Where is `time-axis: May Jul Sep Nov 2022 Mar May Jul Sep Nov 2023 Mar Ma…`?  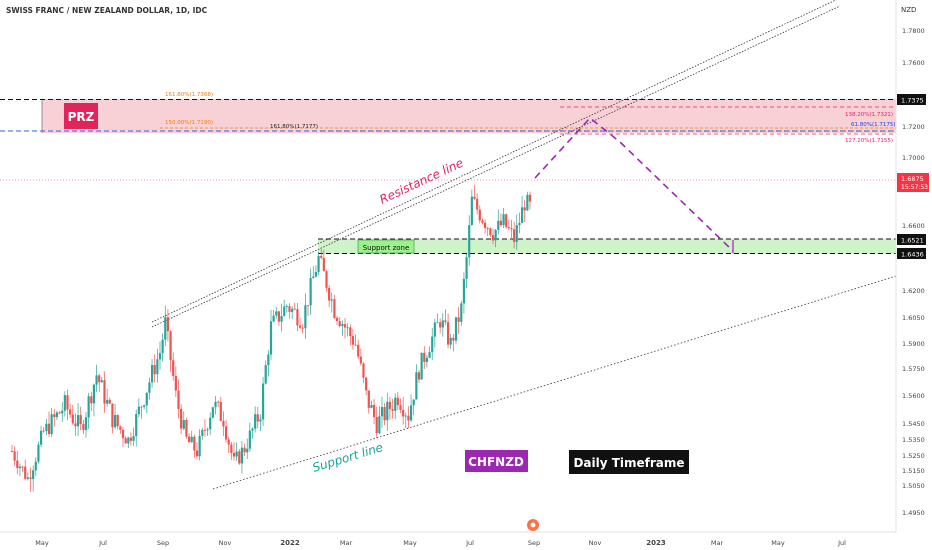
time-axis: May Jul Sep Nov 2022 Mar May Jul Sep Nov 2023 Mar Ma… is located at coordinates (440, 543).